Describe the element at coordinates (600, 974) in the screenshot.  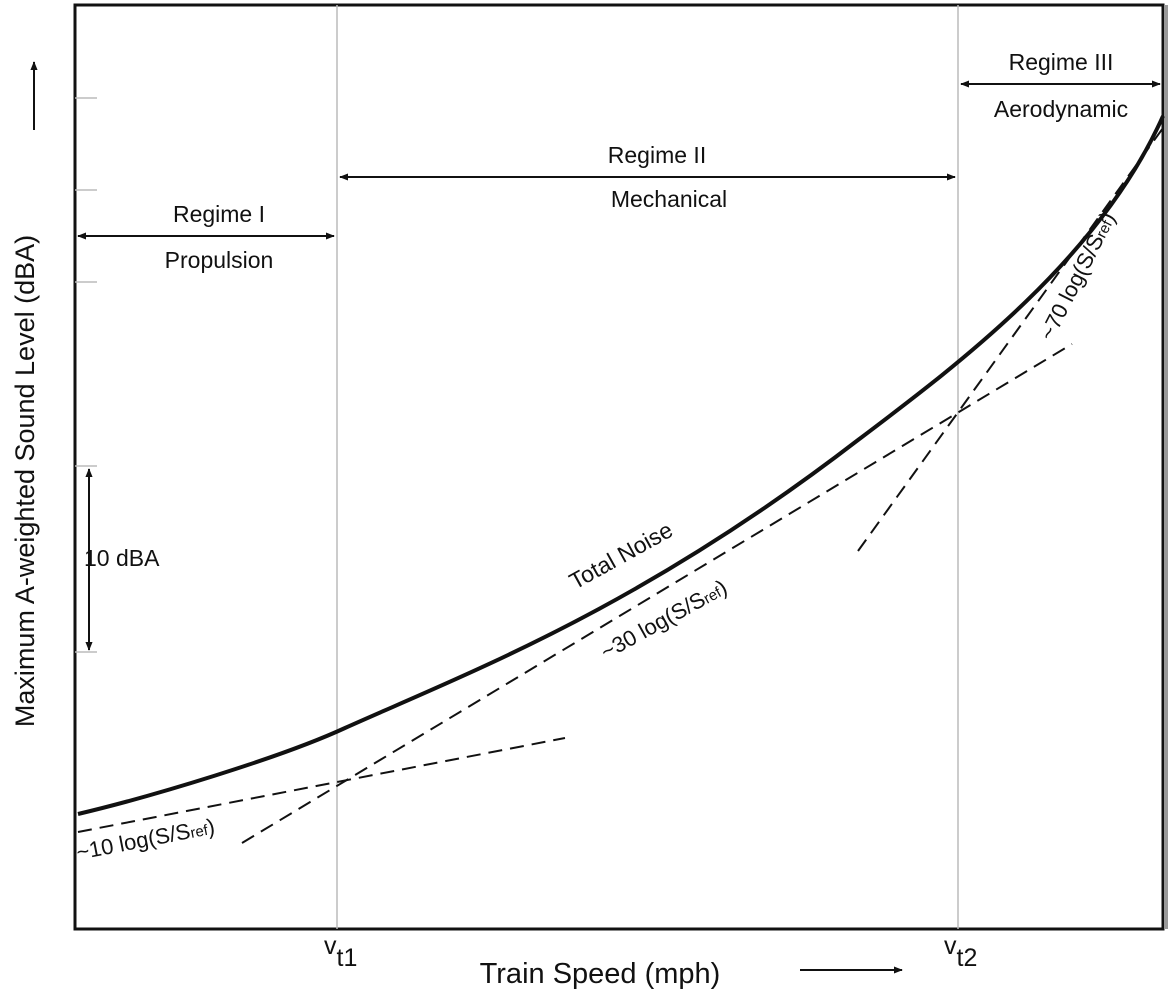
I see `x-axis-label: Train Speed (mph)` at that location.